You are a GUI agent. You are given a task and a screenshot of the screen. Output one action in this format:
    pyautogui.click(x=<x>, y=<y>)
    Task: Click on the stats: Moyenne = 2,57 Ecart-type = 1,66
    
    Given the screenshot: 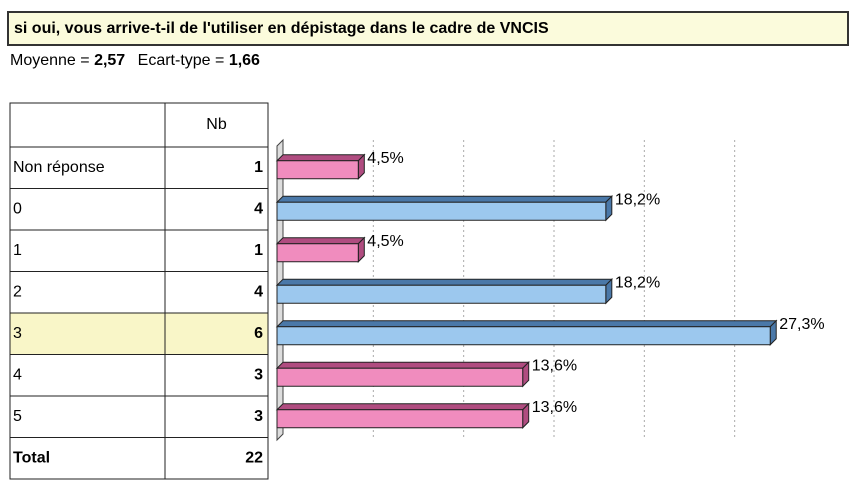 What is the action you would take?
    pyautogui.click(x=135, y=60)
    